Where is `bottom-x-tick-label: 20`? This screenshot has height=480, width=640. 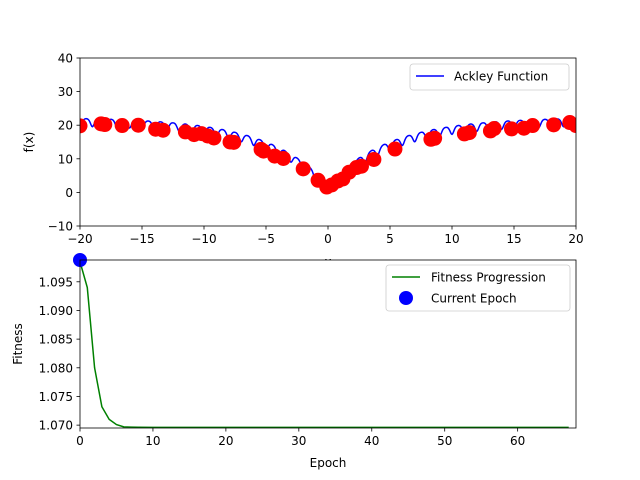
bottom-x-tick-label: 20 is located at coordinates (225, 441).